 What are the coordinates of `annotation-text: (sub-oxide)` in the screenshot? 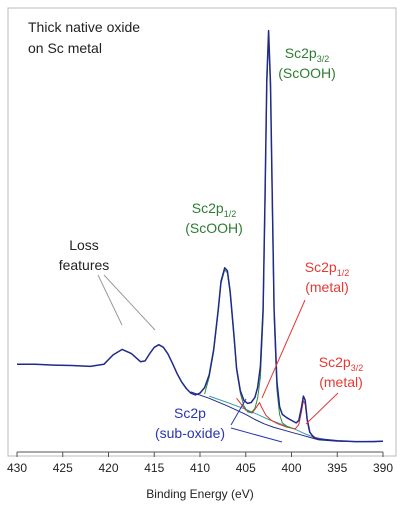 It's located at (190, 433).